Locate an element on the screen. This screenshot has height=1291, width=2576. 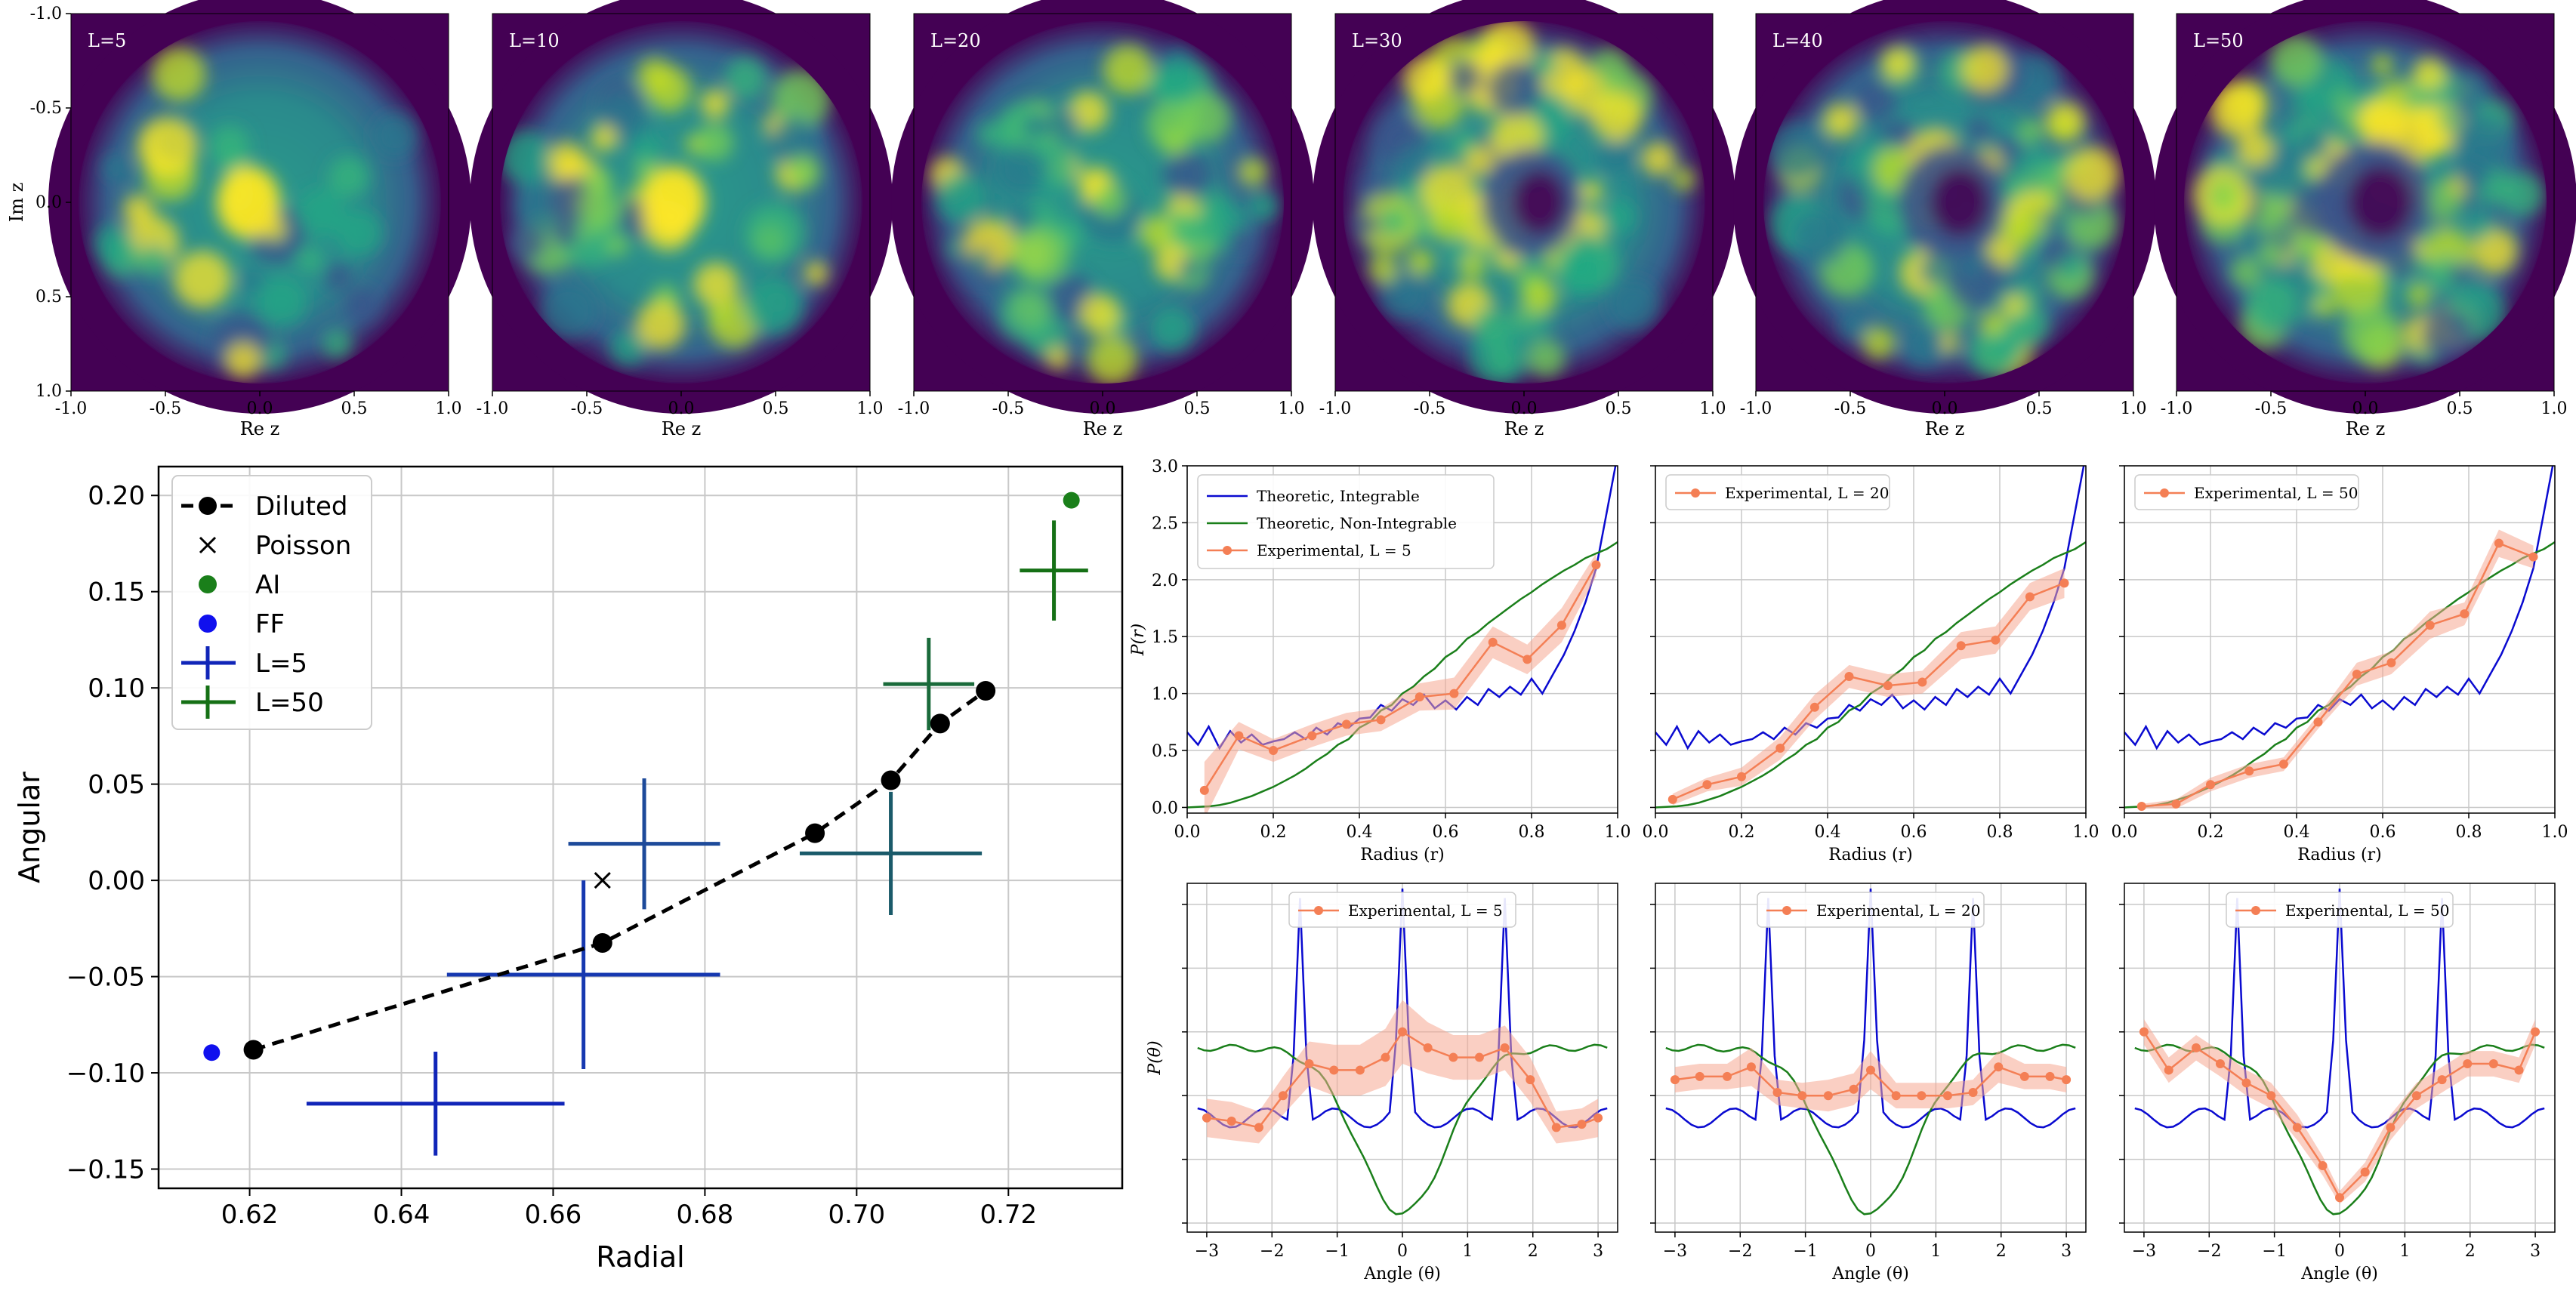
x-tick-label: 0 is located at coordinates (1870, 1252).